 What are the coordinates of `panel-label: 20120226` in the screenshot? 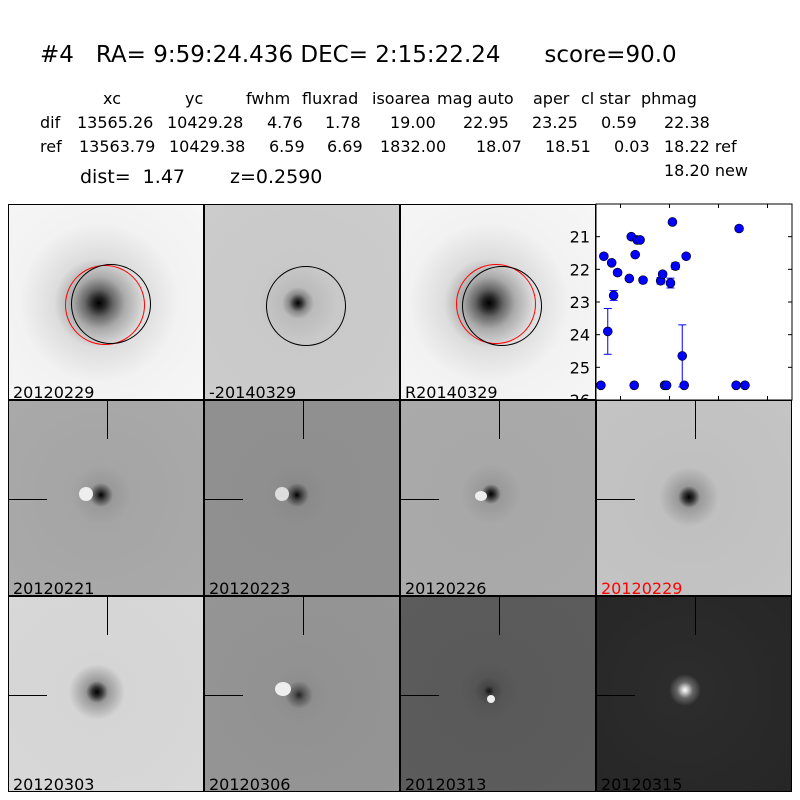 It's located at (446, 587).